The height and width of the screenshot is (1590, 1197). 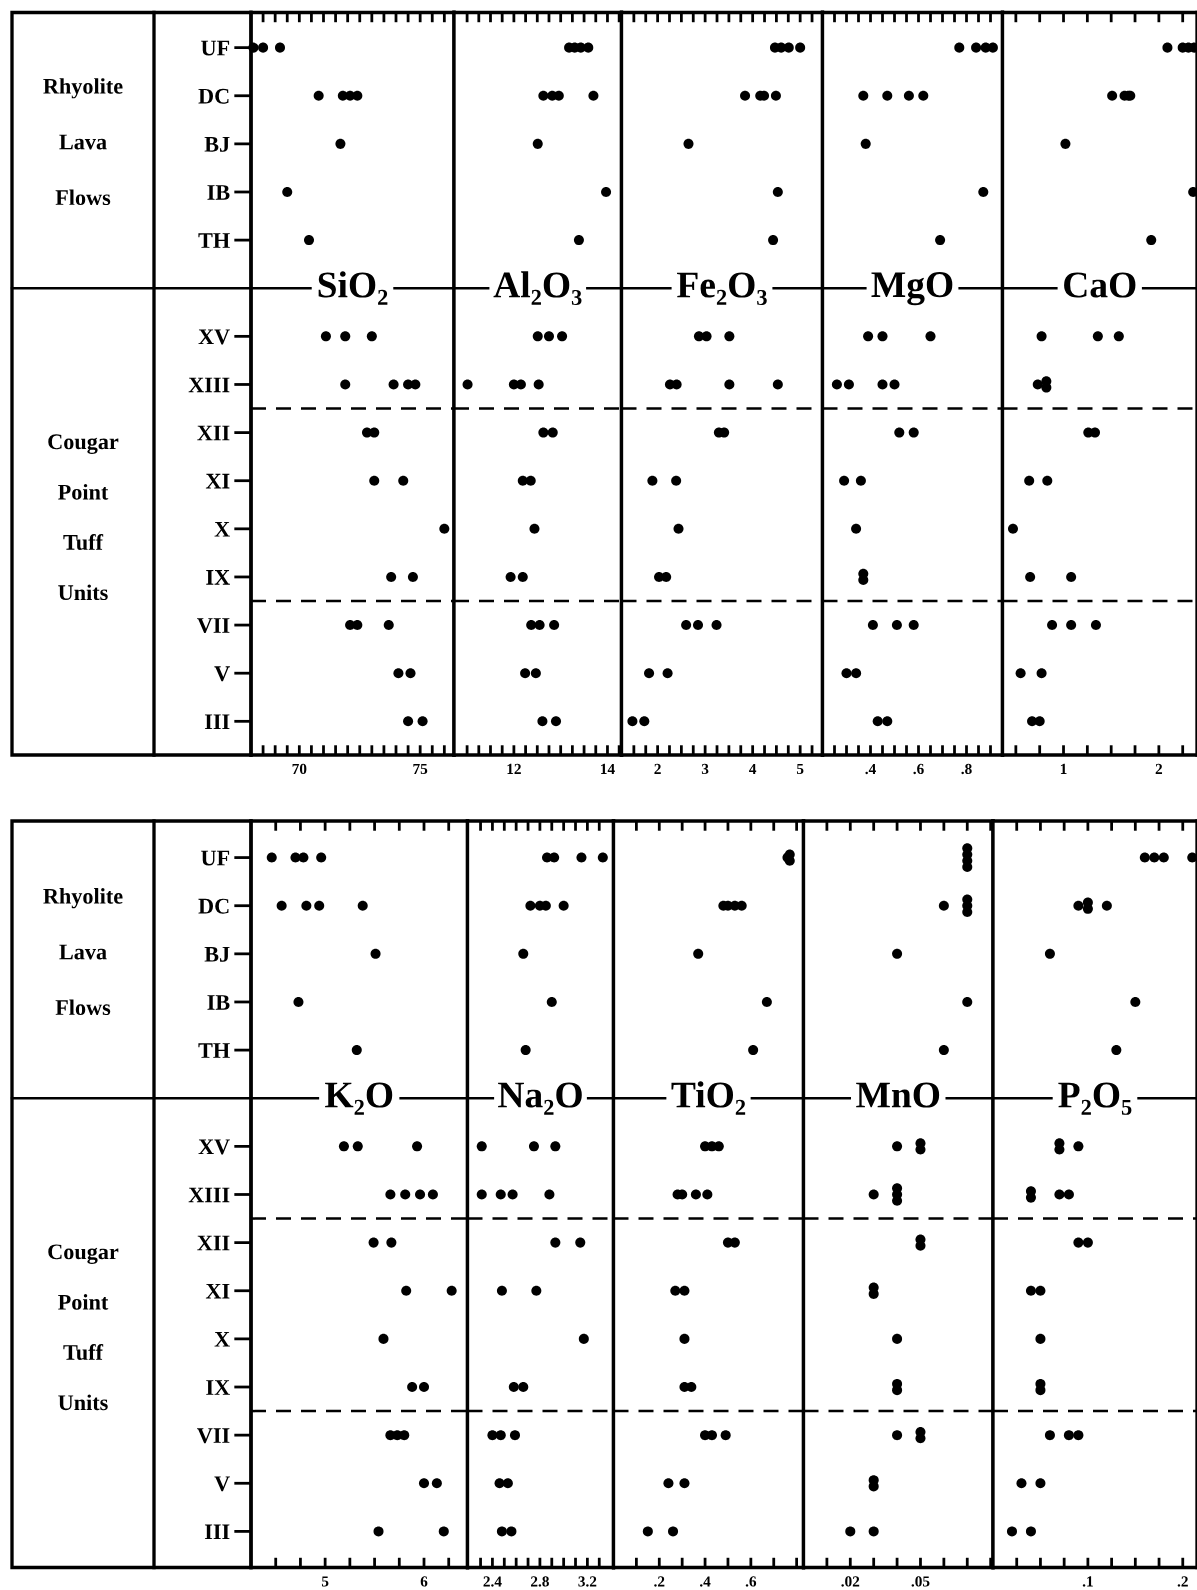 What do you see at coordinates (608, 768) in the screenshot?
I see `x-tick-label: 14` at bounding box center [608, 768].